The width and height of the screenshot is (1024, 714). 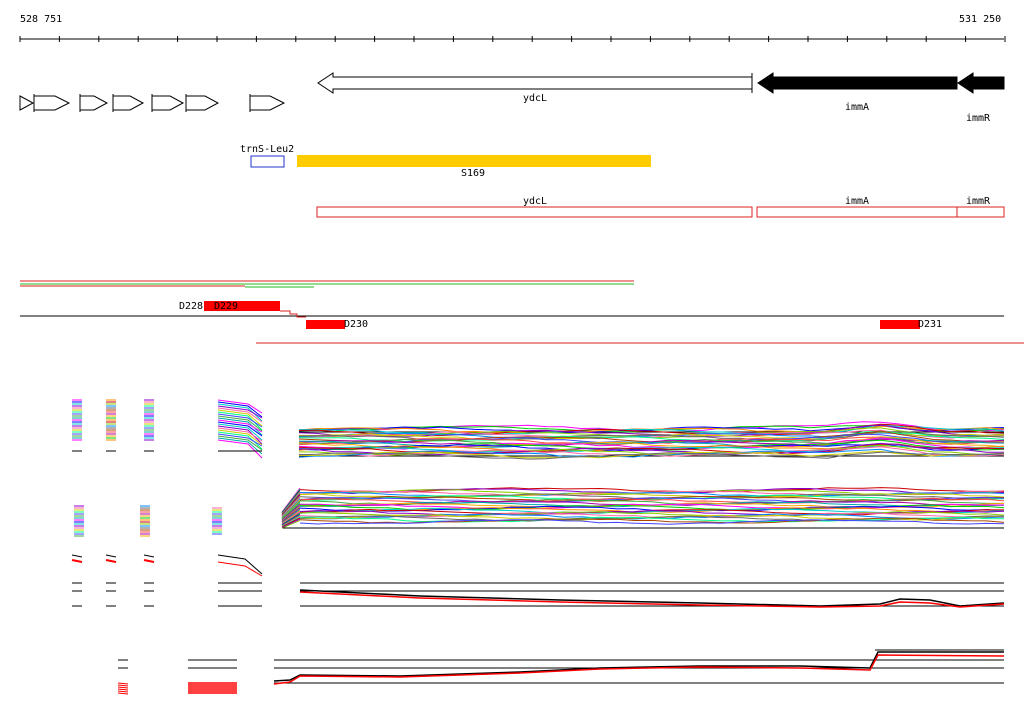 I want to click on gene-box-ydcL, so click(x=534, y=212).